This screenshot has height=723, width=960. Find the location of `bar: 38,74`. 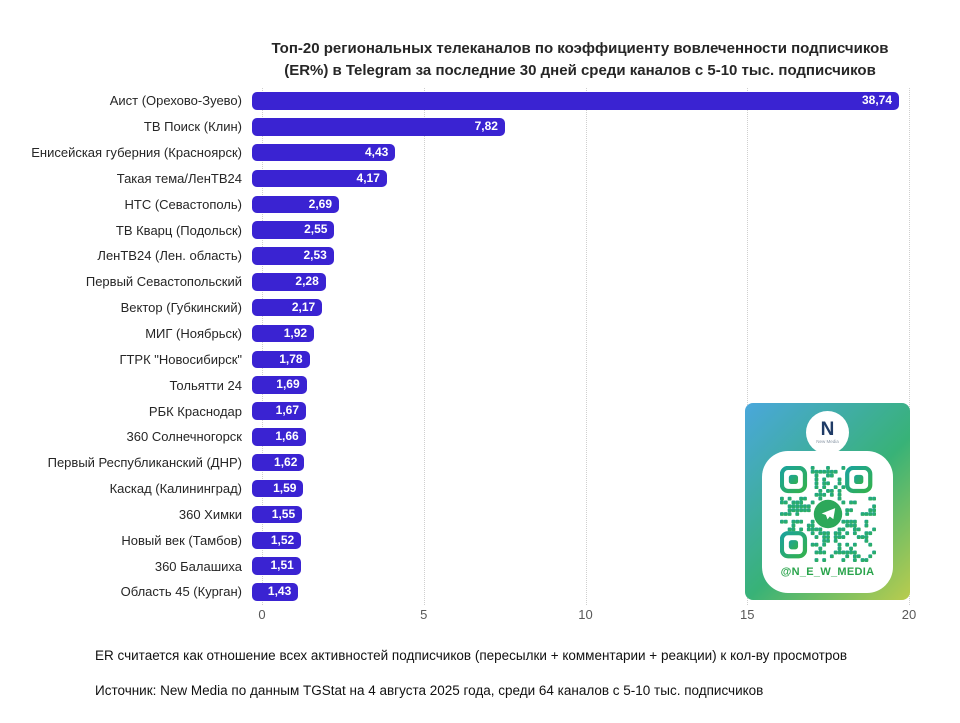

bar: 38,74 is located at coordinates (575, 101).